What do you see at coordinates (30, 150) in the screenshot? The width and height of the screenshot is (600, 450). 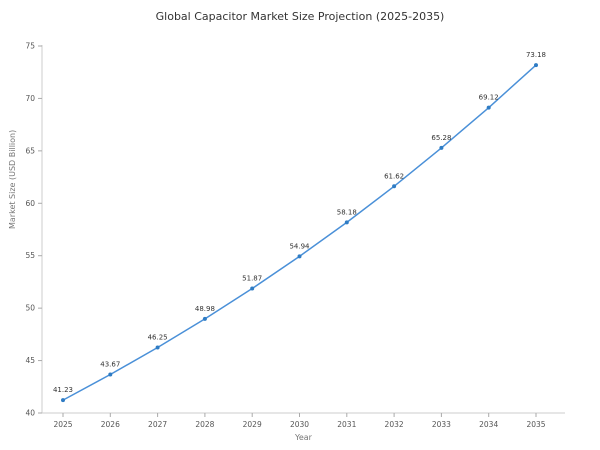 I see `y-tick-label: 65` at bounding box center [30, 150].